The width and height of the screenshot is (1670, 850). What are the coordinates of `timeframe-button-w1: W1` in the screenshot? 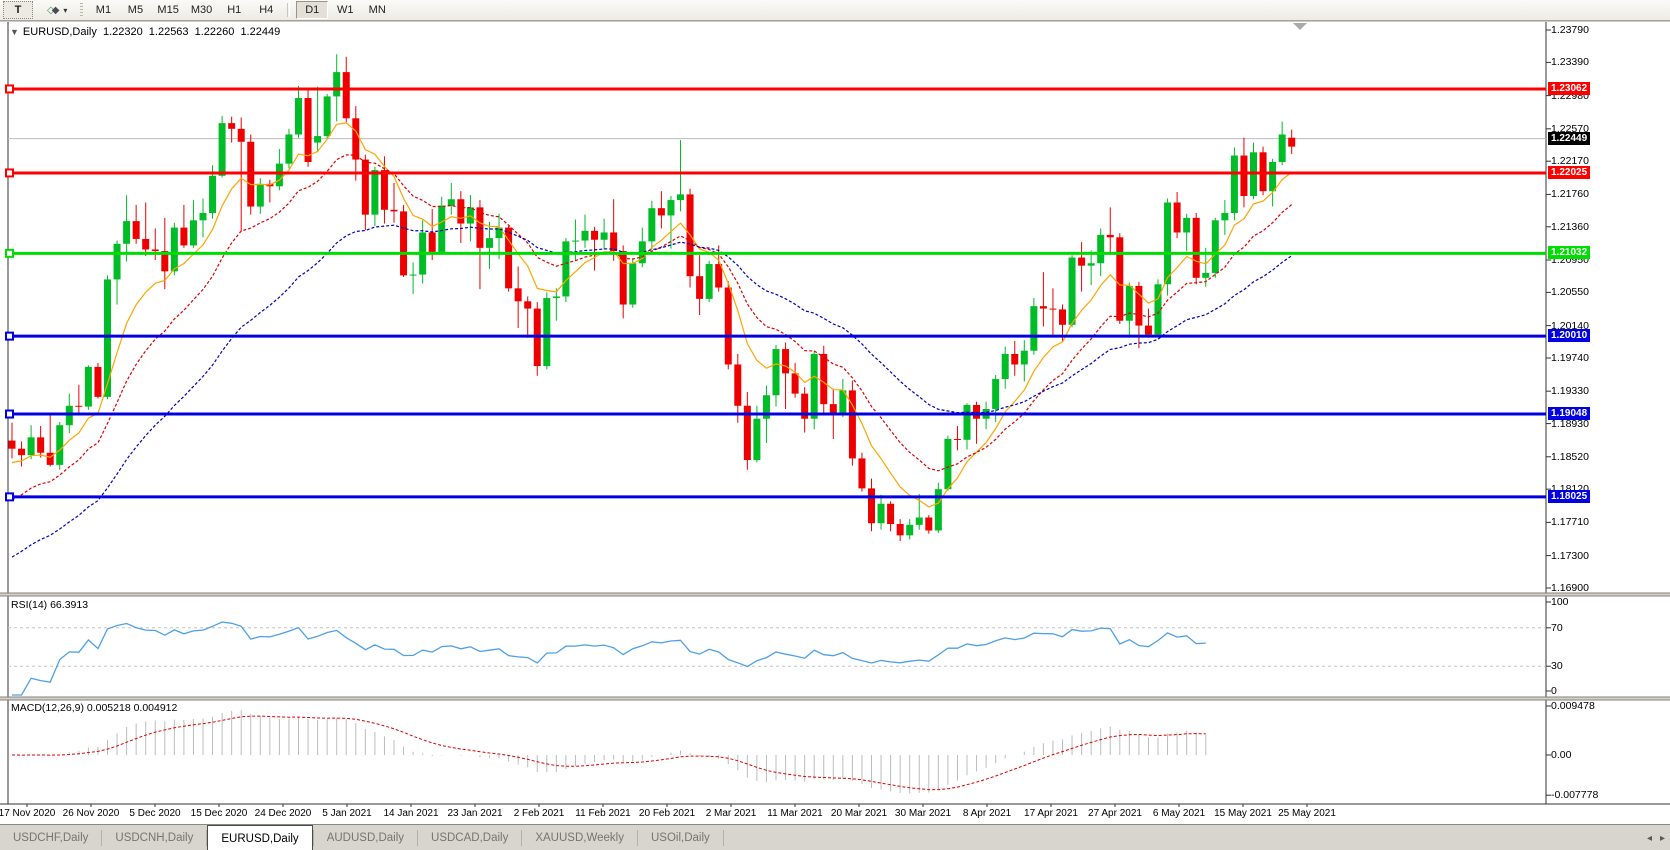 It's located at (345, 10).